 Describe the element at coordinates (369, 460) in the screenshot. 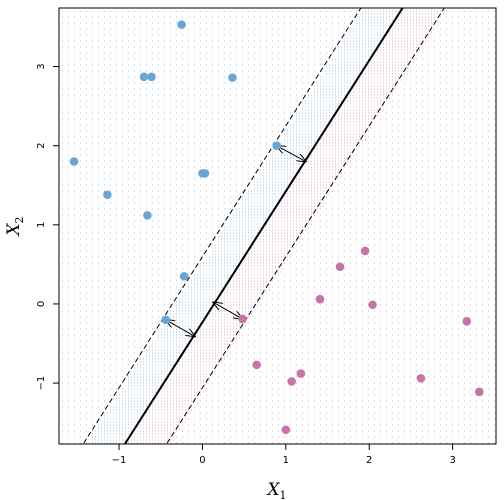

I see `x-tick-label: 2` at that location.